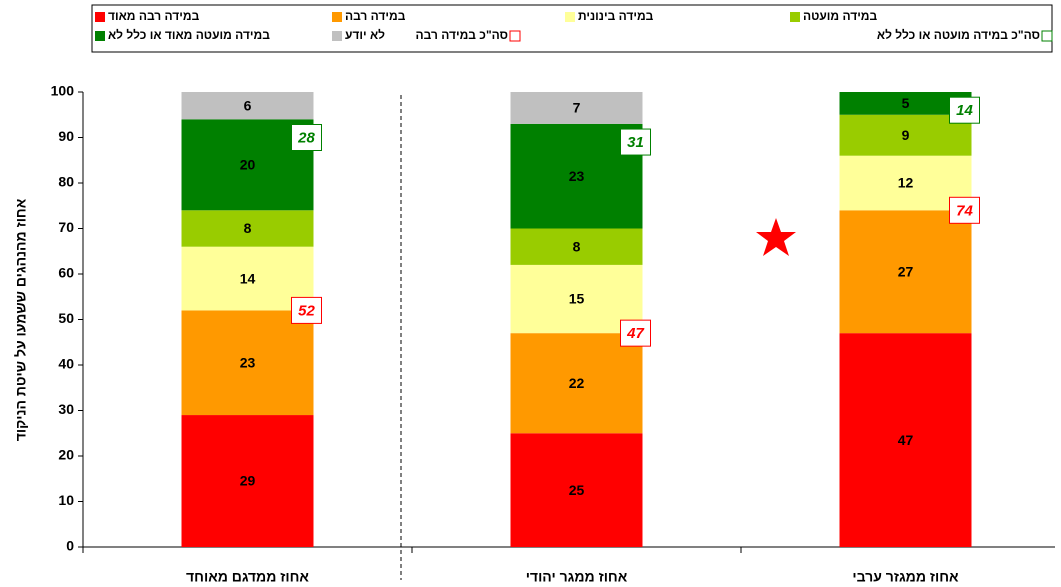 This screenshot has width=1061, height=587. I want to click on value-label: 20, so click(248, 165).